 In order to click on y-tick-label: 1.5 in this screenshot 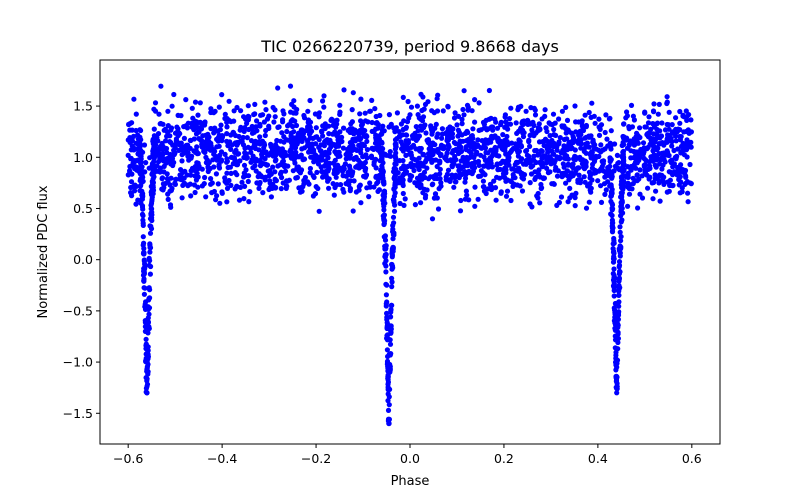, I will do `click(83, 106)`.